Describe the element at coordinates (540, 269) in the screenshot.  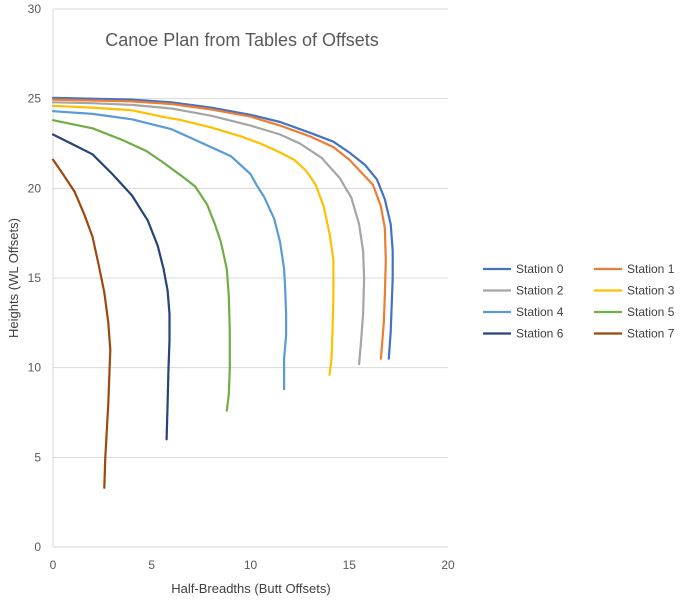
I see `legend-label-station-0: Station 0` at that location.